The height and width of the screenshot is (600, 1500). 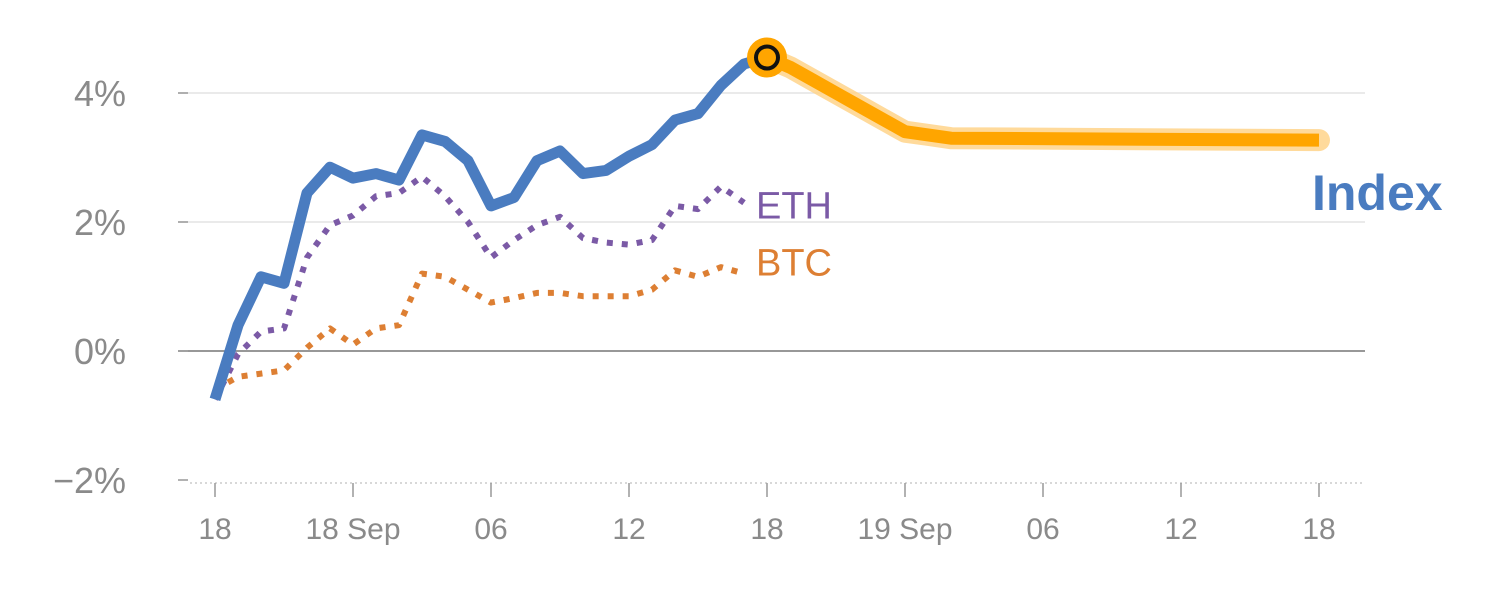 What do you see at coordinates (1377, 193) in the screenshot?
I see `series-label-index: Index` at bounding box center [1377, 193].